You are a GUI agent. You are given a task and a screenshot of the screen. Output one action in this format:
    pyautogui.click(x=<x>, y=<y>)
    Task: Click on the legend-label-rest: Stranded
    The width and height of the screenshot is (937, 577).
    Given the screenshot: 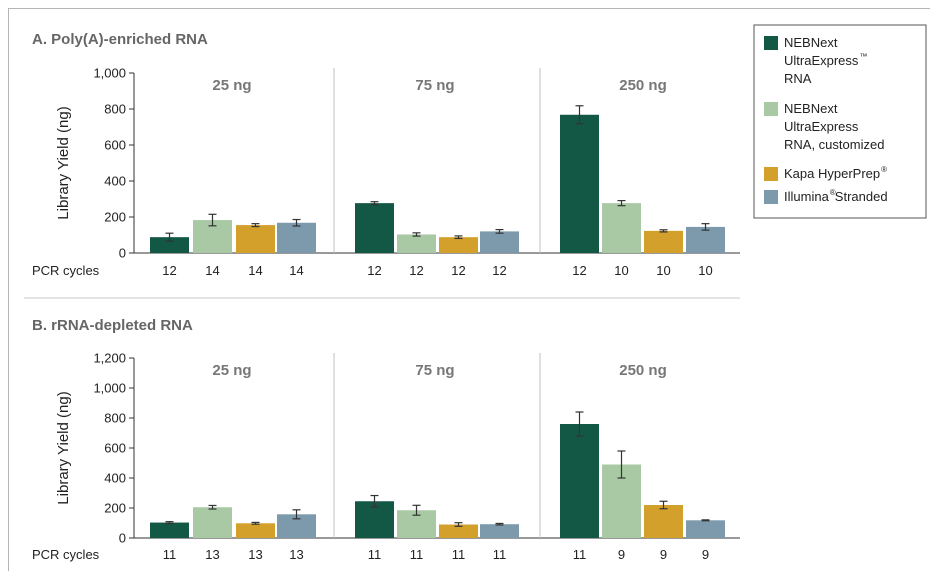 What is the action you would take?
    pyautogui.click(x=861, y=196)
    